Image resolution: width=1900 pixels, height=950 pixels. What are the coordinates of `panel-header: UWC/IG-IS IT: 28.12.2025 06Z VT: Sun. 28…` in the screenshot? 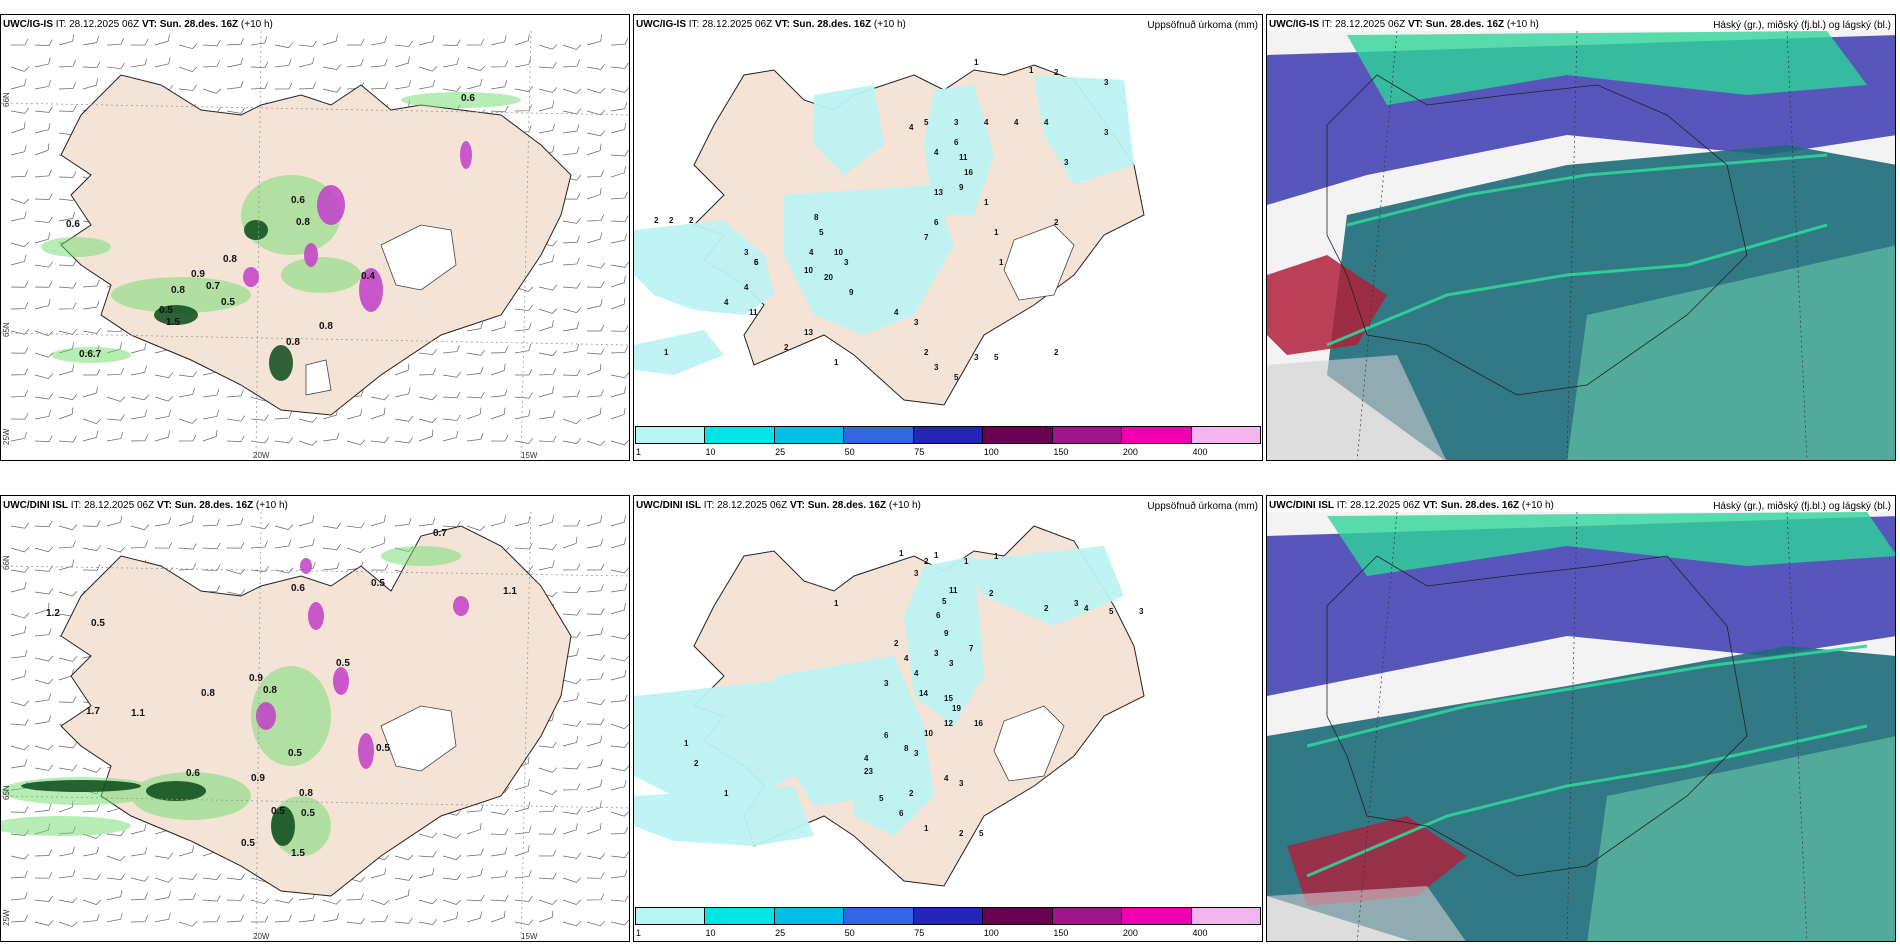 It's located at (1404, 24).